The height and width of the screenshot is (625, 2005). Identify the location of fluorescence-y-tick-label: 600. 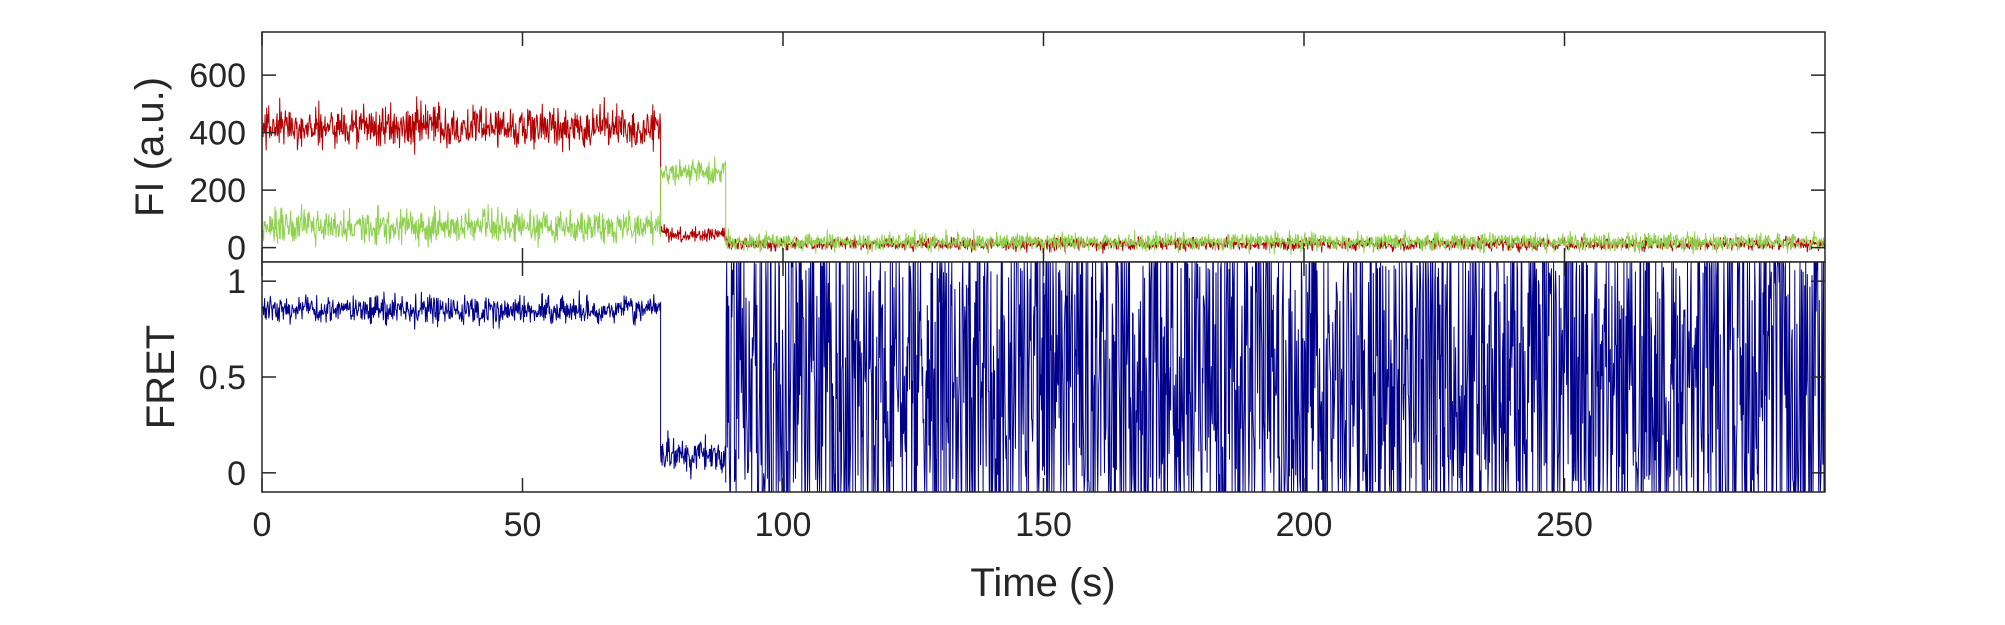
(217, 76).